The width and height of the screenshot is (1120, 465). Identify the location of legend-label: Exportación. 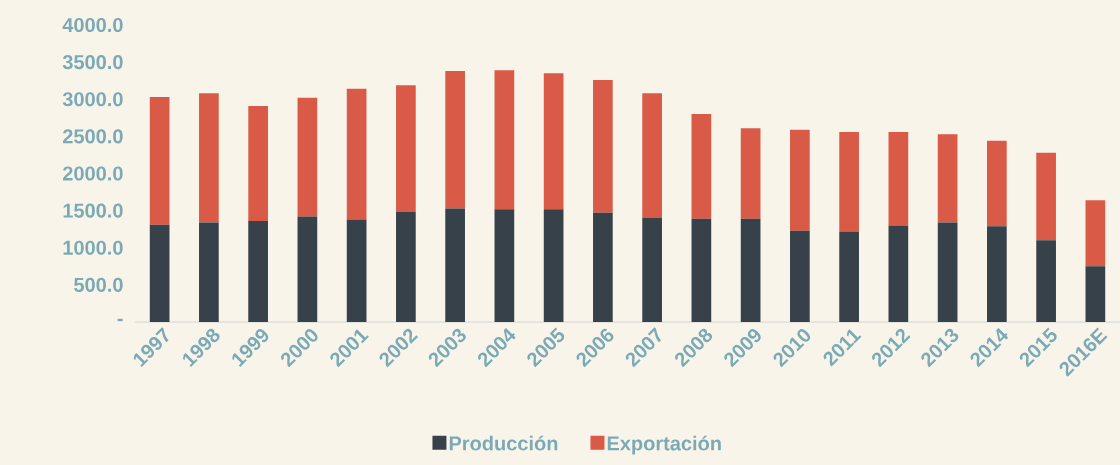
(664, 445).